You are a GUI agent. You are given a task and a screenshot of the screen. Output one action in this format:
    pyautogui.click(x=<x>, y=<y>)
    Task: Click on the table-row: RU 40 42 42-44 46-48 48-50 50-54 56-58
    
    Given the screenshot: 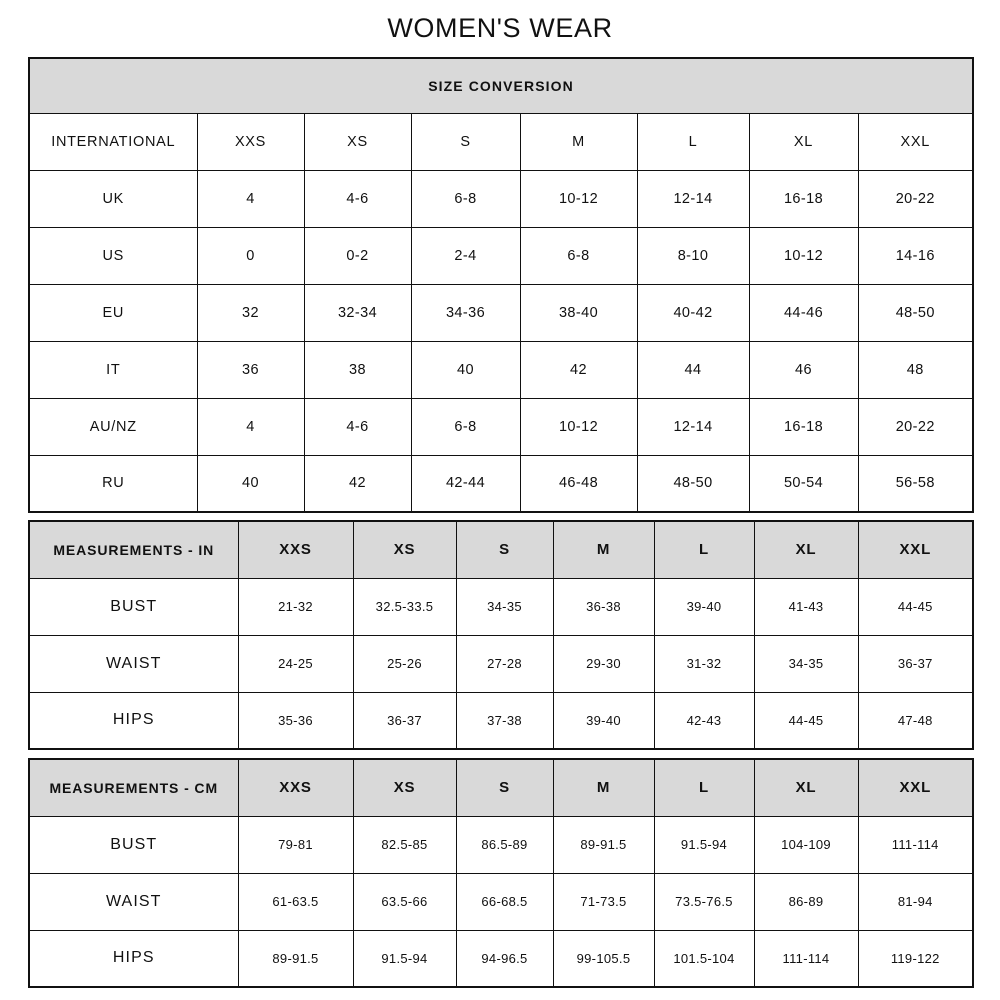 What is the action you would take?
    pyautogui.click(x=501, y=483)
    